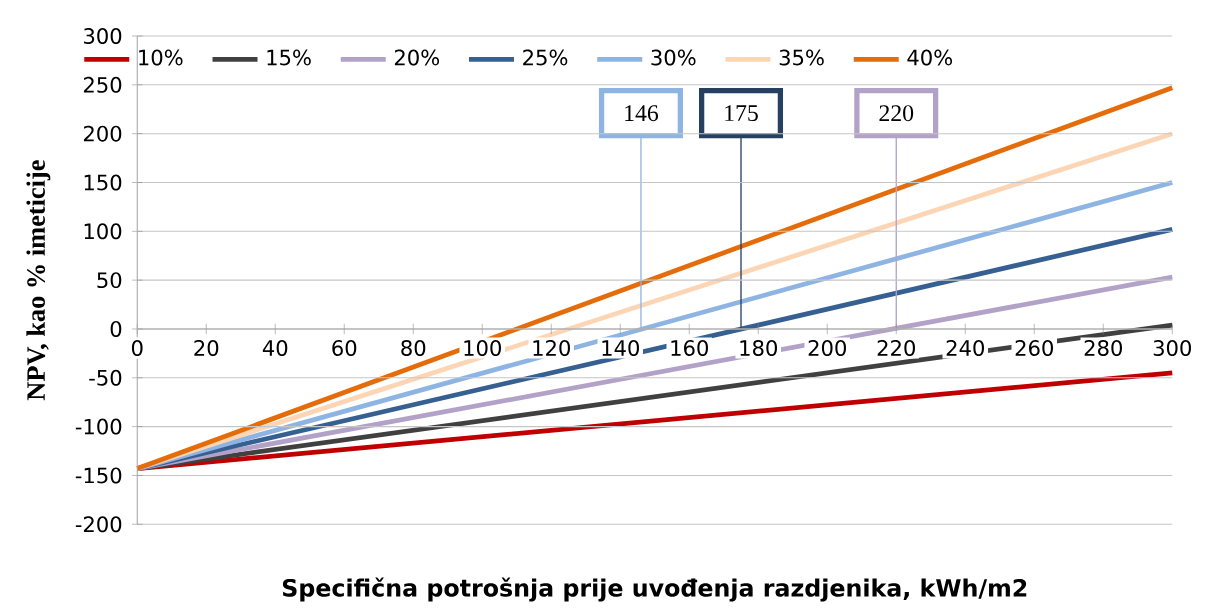 This screenshot has width=1206, height=610. What do you see at coordinates (930, 57) in the screenshot?
I see `legend-label: 40%` at bounding box center [930, 57].